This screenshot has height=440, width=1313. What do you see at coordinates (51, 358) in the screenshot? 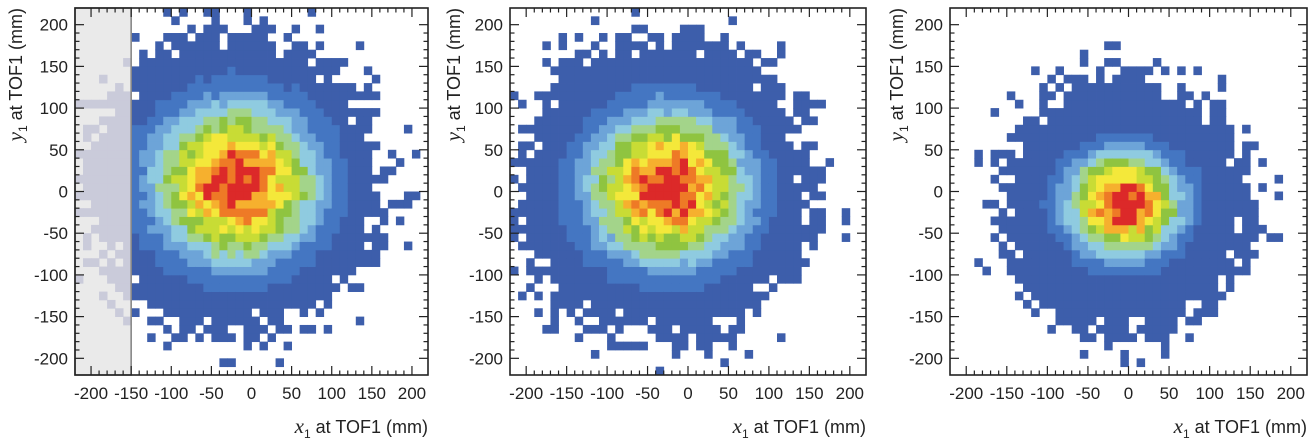
I see `y-tick-label: -200` at bounding box center [51, 358].